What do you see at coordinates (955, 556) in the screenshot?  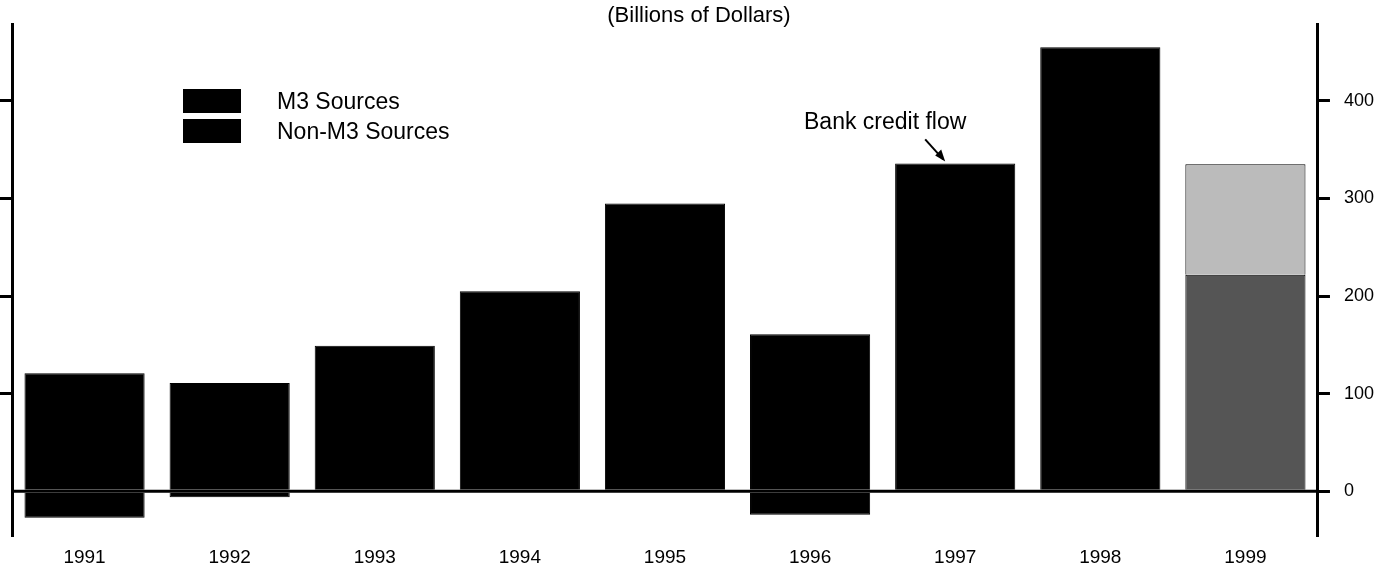 I see `x-tick-label: 1997` at bounding box center [955, 556].